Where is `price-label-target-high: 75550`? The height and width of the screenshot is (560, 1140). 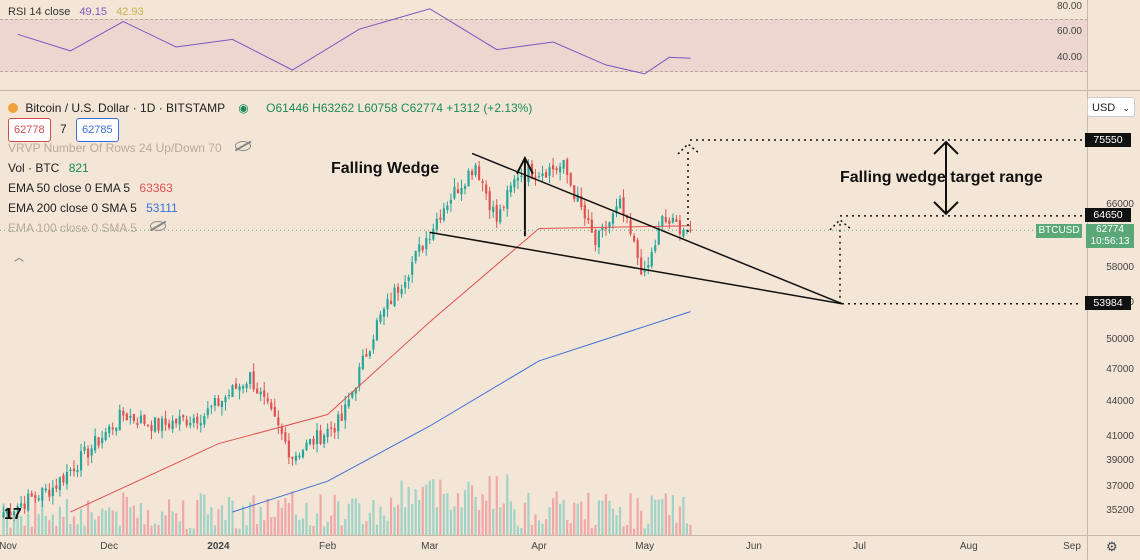
price-label-target-high: 75550 is located at coordinates (1108, 140).